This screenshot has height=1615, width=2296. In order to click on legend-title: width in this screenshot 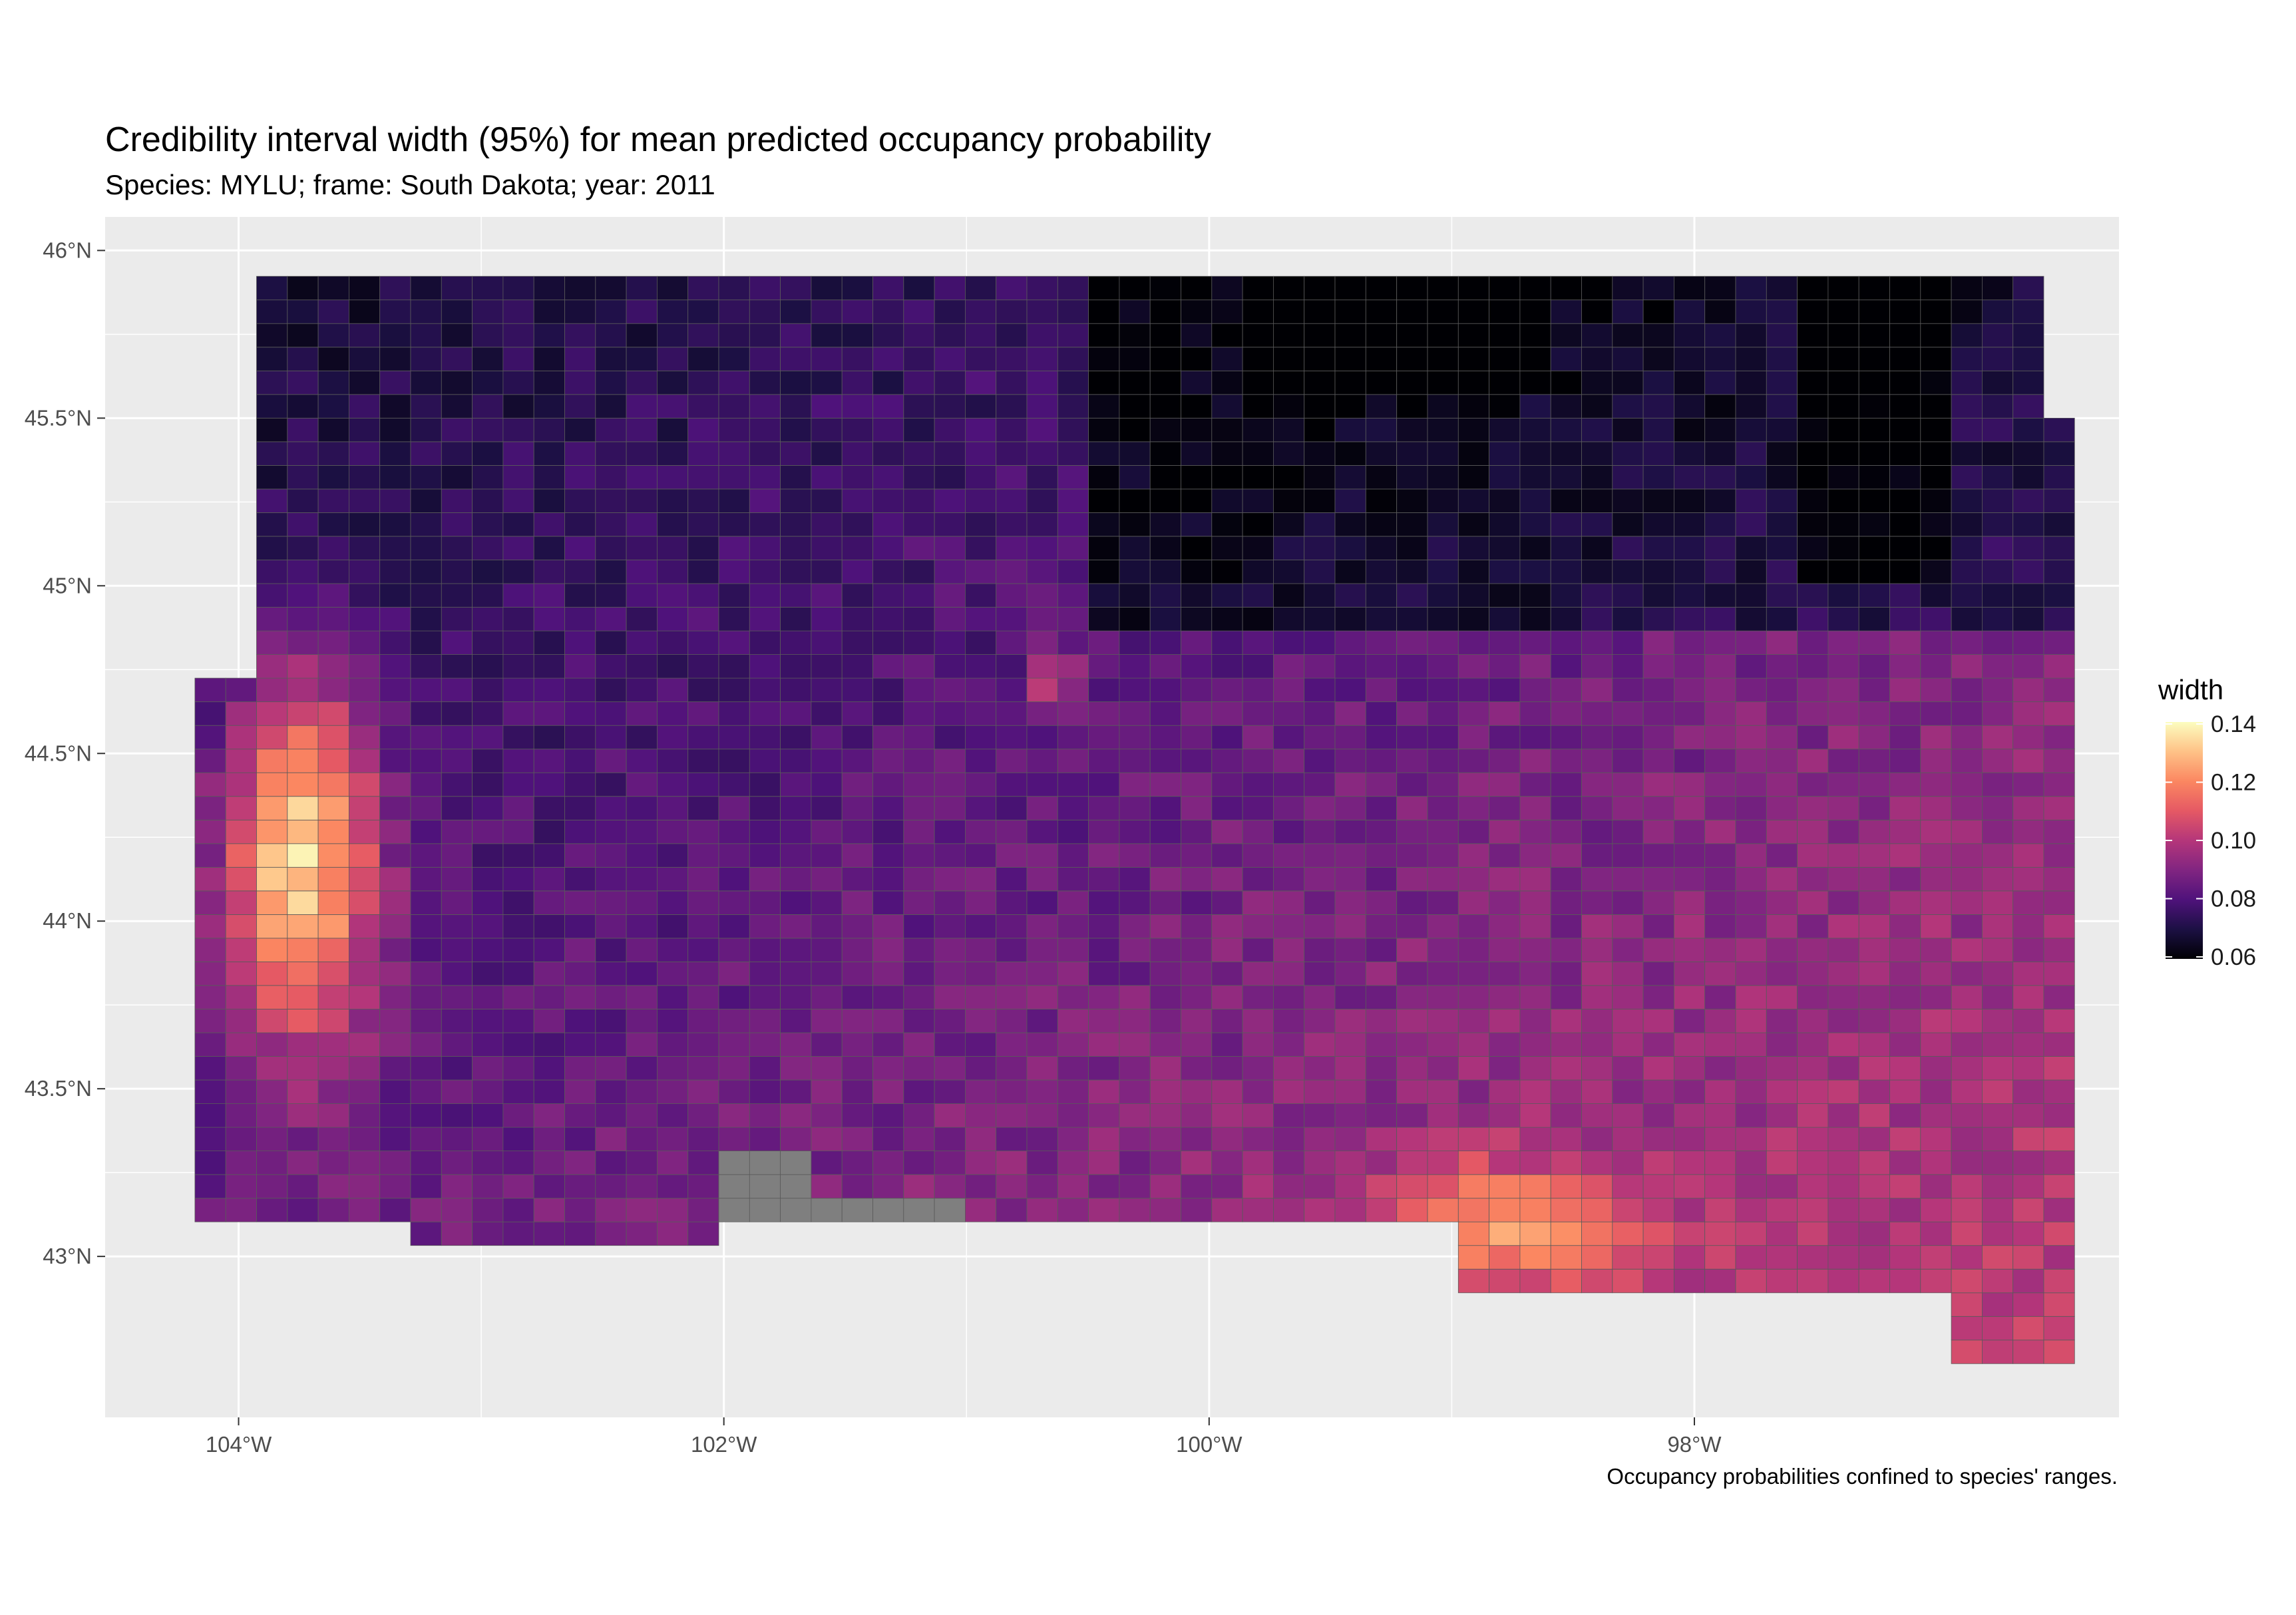, I will do `click(2191, 689)`.